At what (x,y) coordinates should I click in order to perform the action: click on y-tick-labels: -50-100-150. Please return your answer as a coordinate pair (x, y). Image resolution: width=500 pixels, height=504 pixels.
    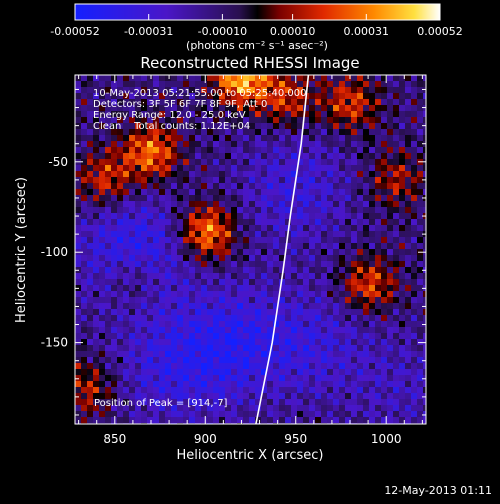
    Looking at the image, I should click on (54, 252).